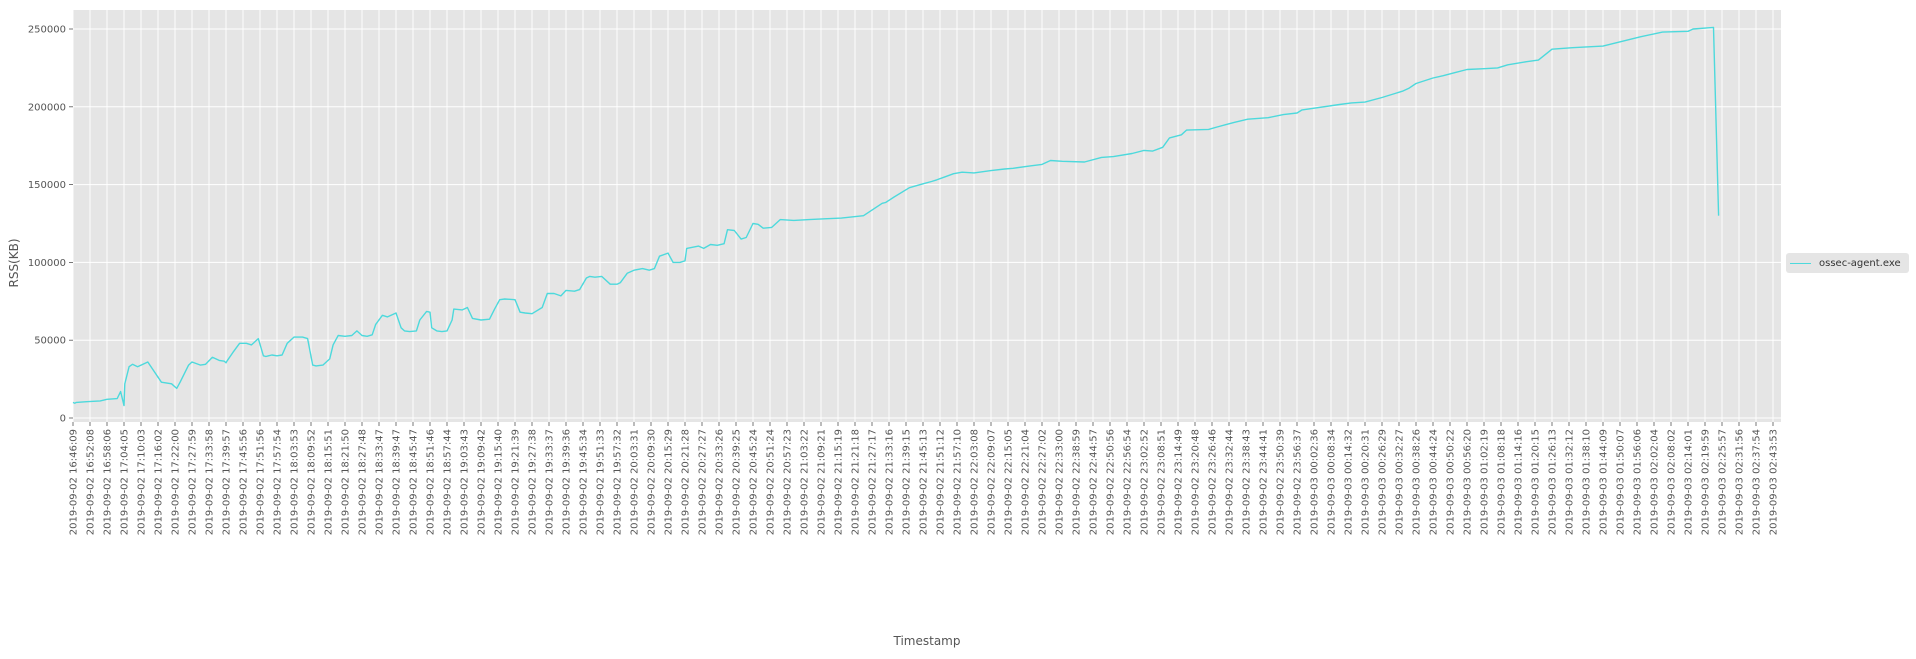 This screenshot has height=659, width=1916. Describe the element at coordinates (771, 482) in the screenshot. I see `x-tick-label: 2019-09-02 20:51:24` at that location.